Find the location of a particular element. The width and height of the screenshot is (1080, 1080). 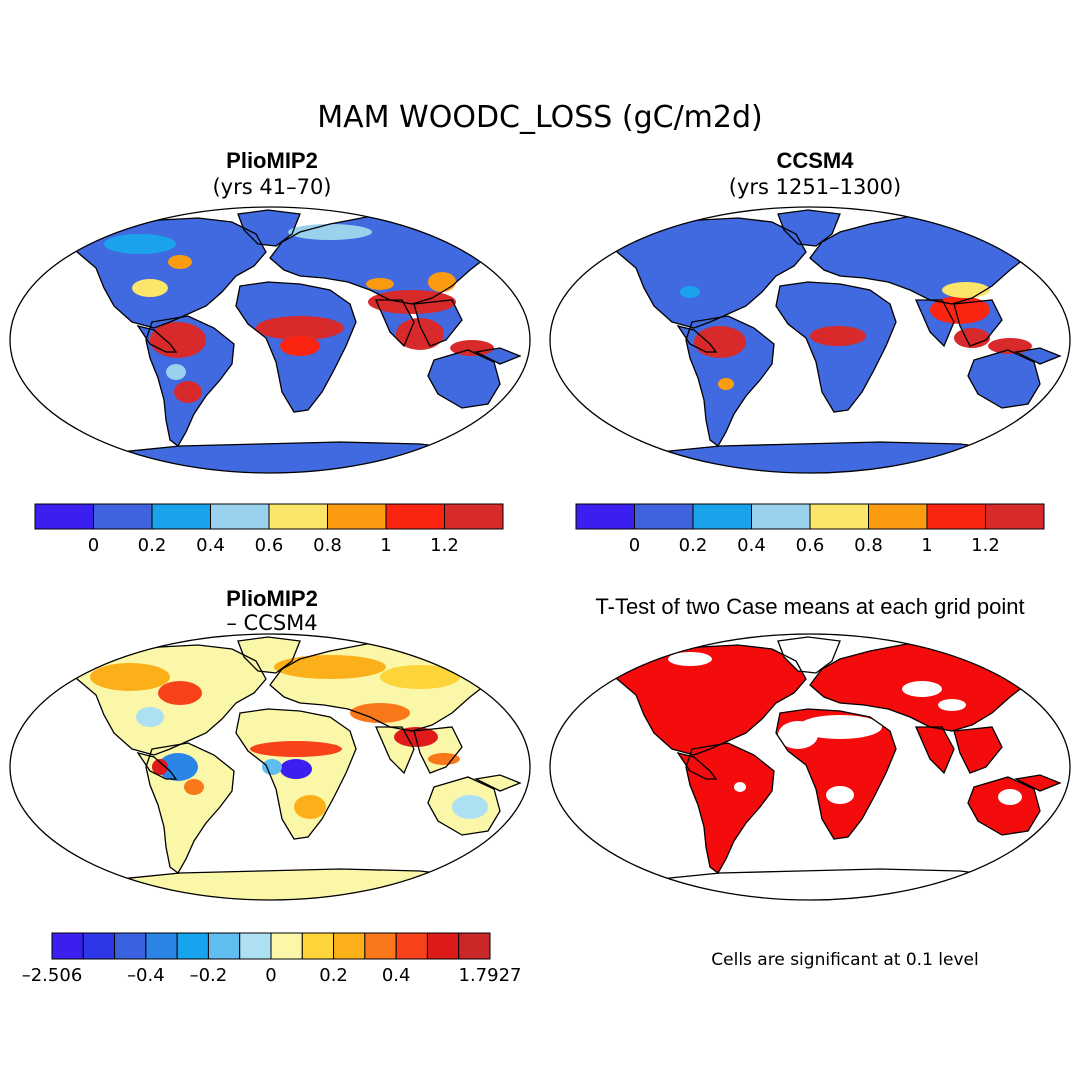

panel-subtitle: (yrs 41–70) is located at coordinates (271, 187).